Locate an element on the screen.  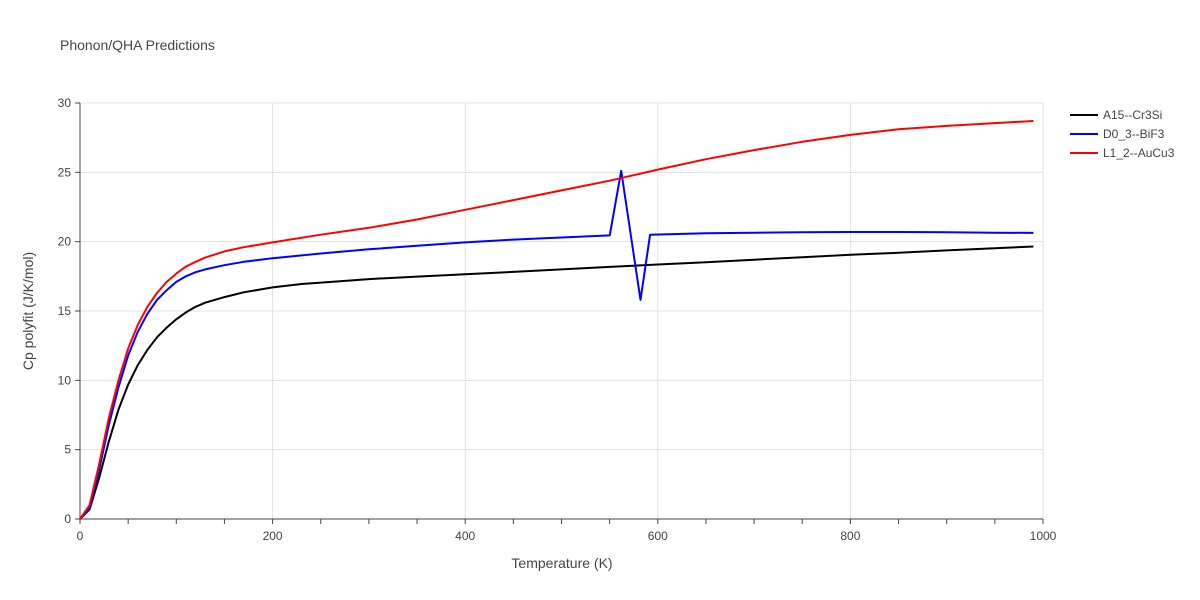
y-tick-label: 15 is located at coordinates (65, 311).